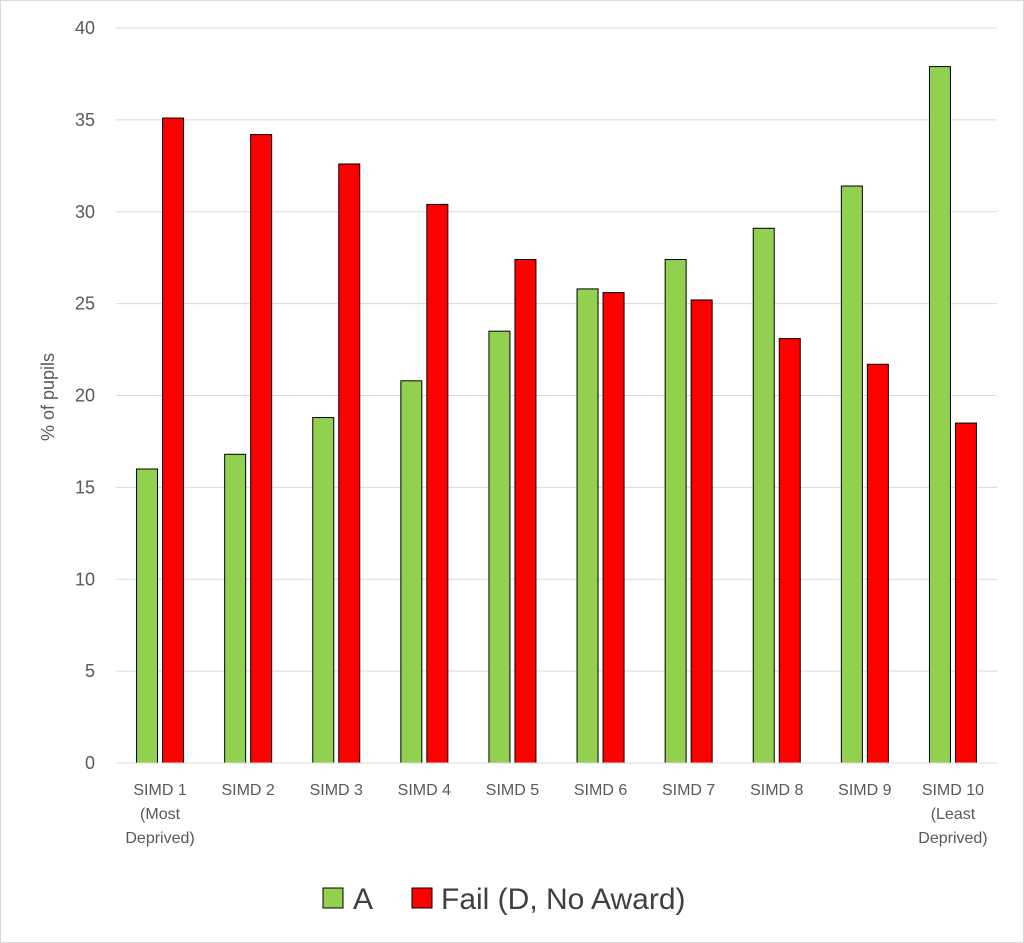 This screenshot has height=943, width=1024. Describe the element at coordinates (424, 790) in the screenshot. I see `x-category-label: SIMD 4` at that location.